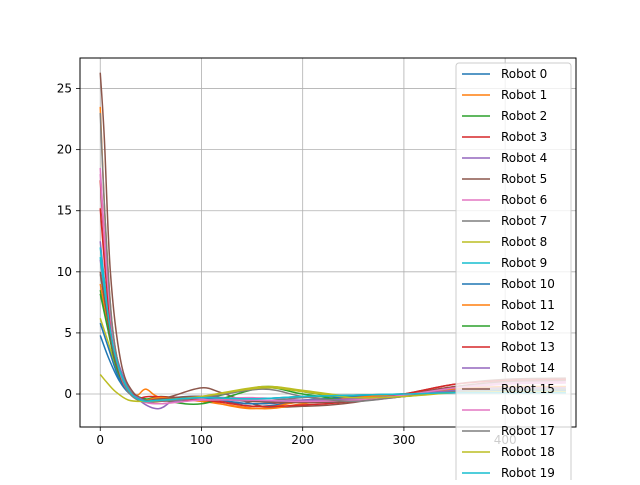 This screenshot has width=640, height=485. Describe the element at coordinates (524, 158) in the screenshot. I see `legend-label: Robot 4` at that location.